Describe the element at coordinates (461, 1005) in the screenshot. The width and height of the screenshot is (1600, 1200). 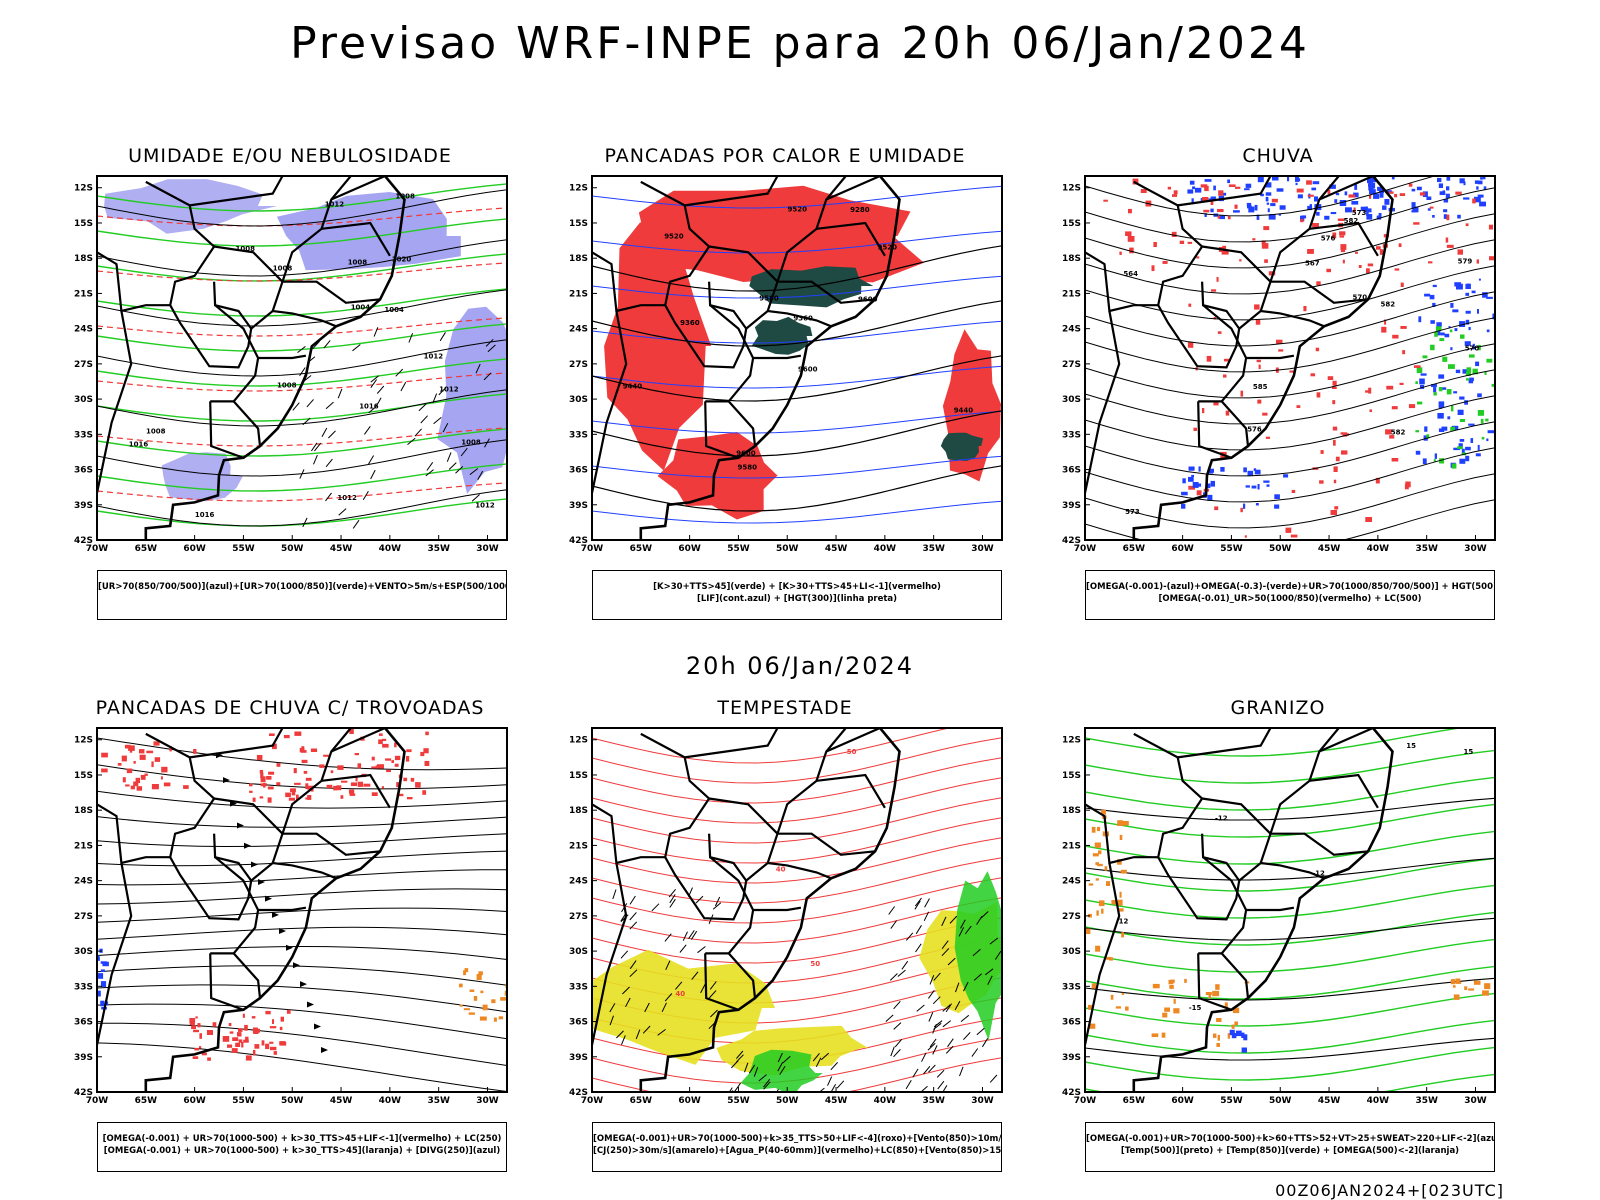
I see `thunderstorm-orange-area` at that location.